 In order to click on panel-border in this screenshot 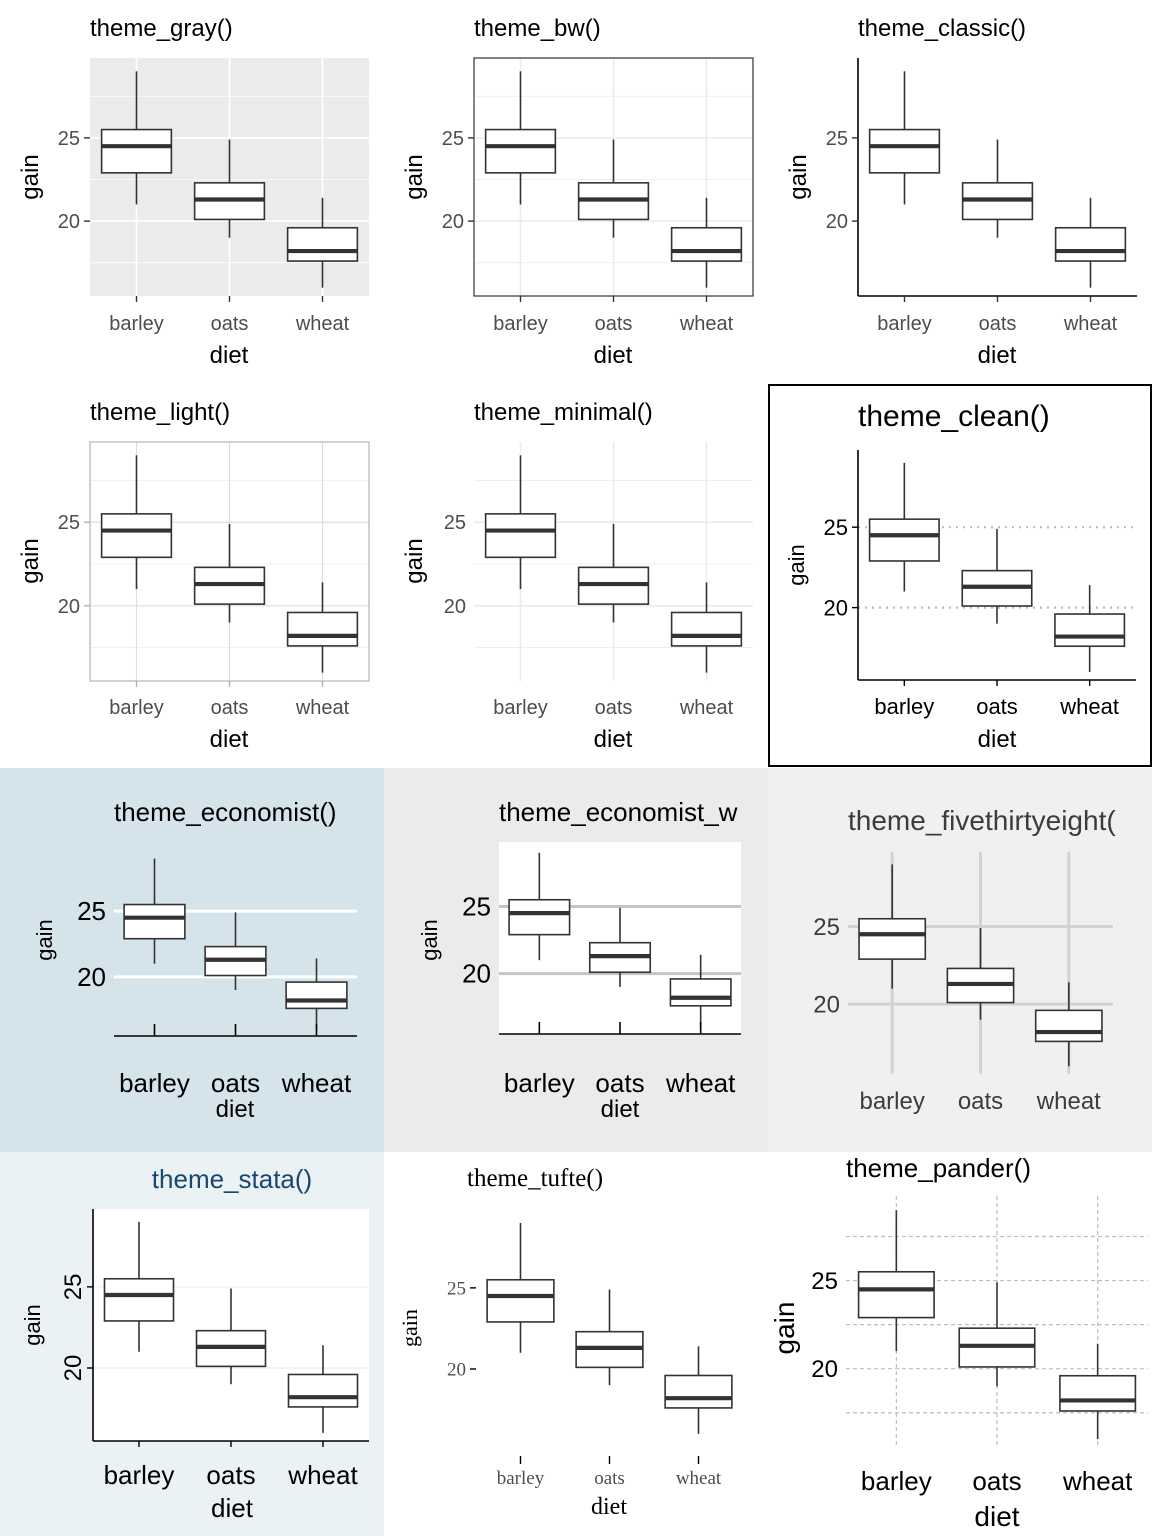, I will do `click(960, 575)`.